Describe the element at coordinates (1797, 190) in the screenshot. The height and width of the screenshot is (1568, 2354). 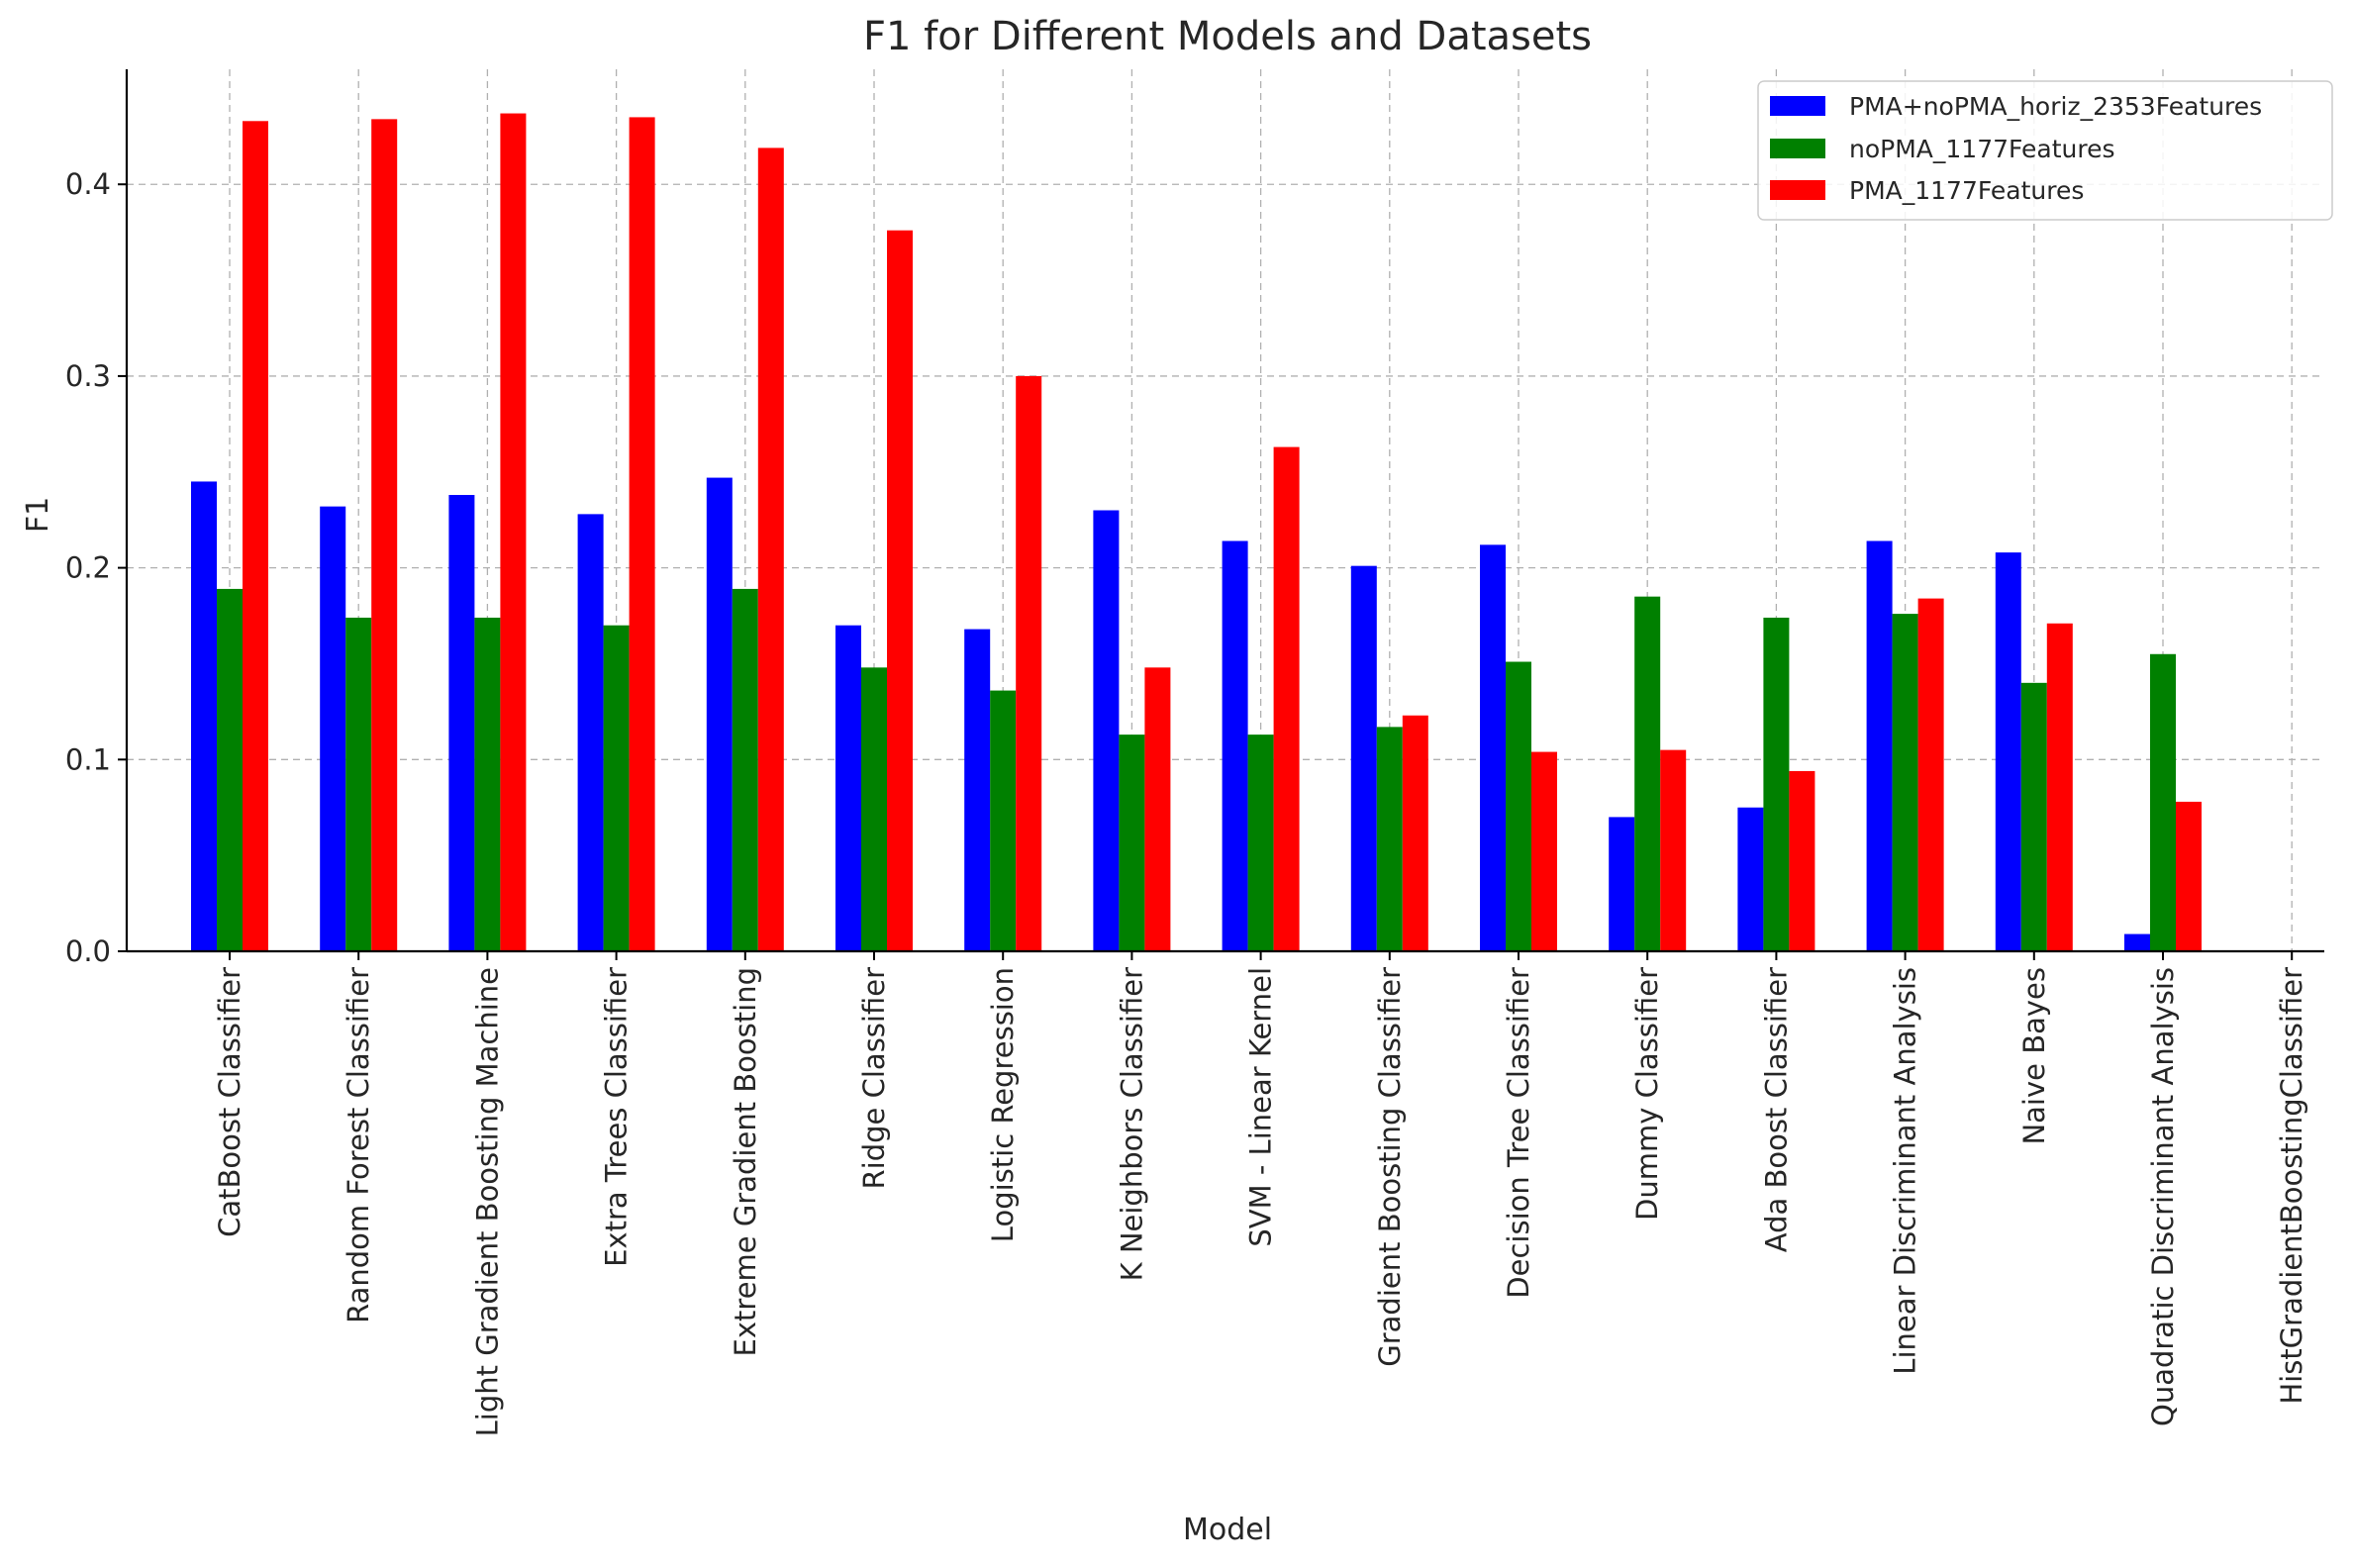
I see `legend-swatch-red` at that location.